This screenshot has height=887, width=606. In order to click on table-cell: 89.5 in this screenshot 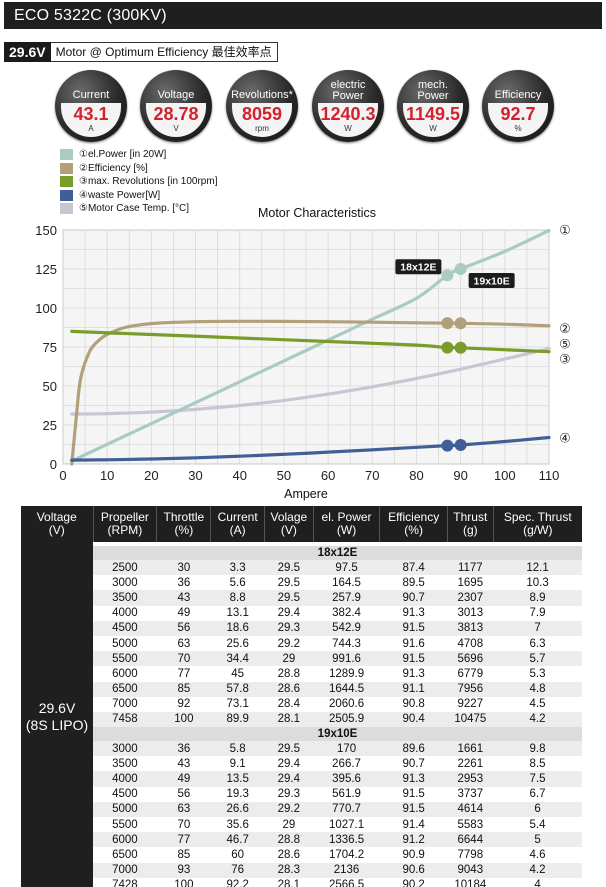, I will do `click(413, 582)`.